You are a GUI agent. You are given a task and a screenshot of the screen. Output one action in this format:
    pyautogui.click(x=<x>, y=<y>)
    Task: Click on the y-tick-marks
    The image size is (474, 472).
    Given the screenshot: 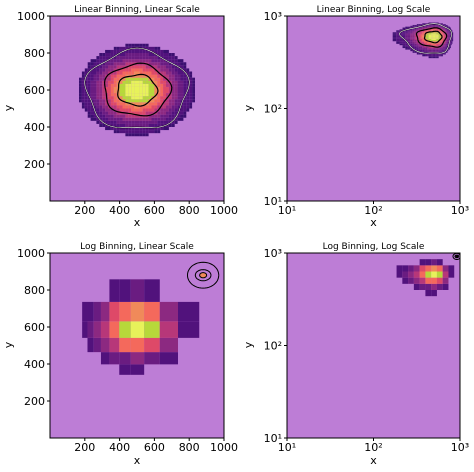 What is the action you would take?
    pyautogui.click(x=48, y=327)
    